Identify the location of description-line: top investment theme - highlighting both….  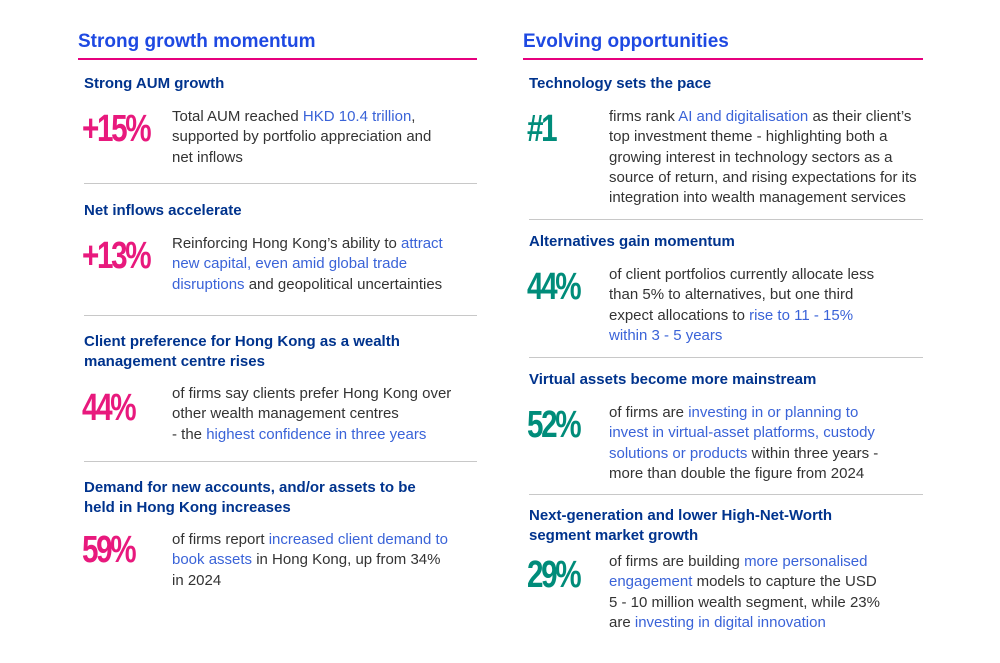
(763, 137).